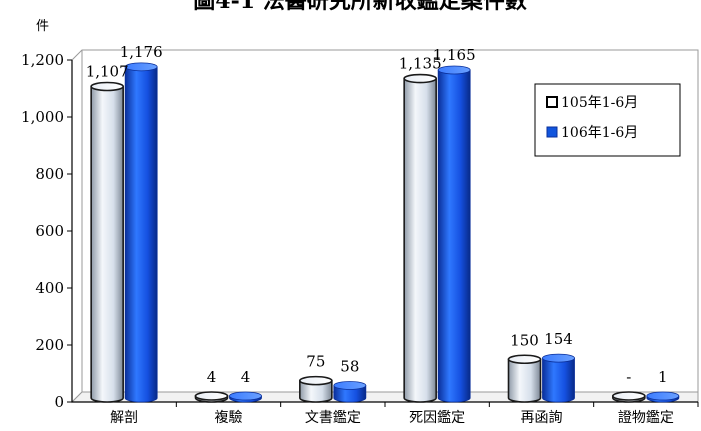 The width and height of the screenshot is (701, 431). What do you see at coordinates (437, 417) in the screenshot?
I see `x-tick-label: 死因鑑定` at bounding box center [437, 417].